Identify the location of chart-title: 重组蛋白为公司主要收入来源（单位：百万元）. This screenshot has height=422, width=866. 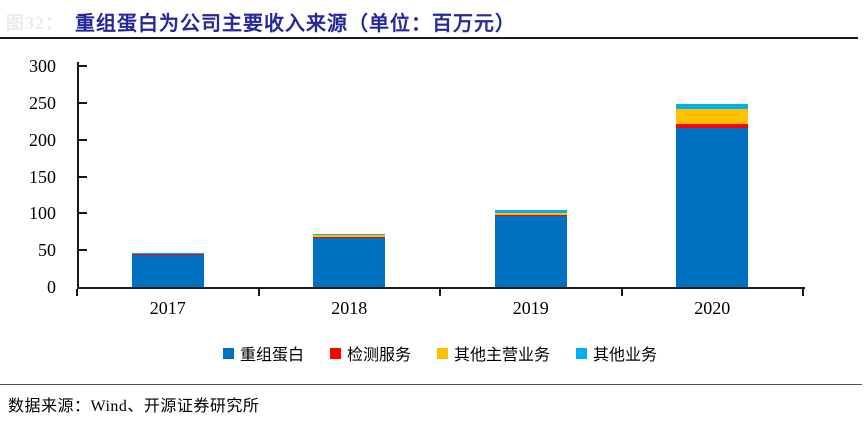
(295, 24).